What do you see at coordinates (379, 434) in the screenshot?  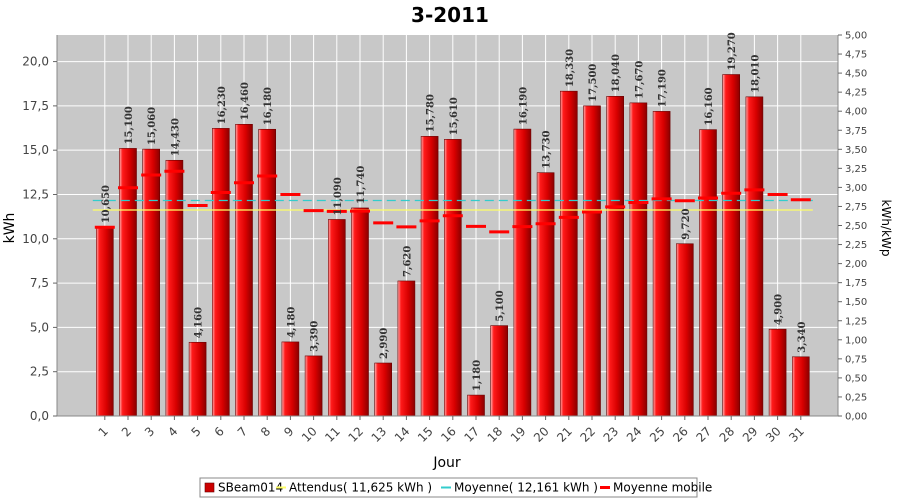 I see `x-tick-label-13: 13` at bounding box center [379, 434].